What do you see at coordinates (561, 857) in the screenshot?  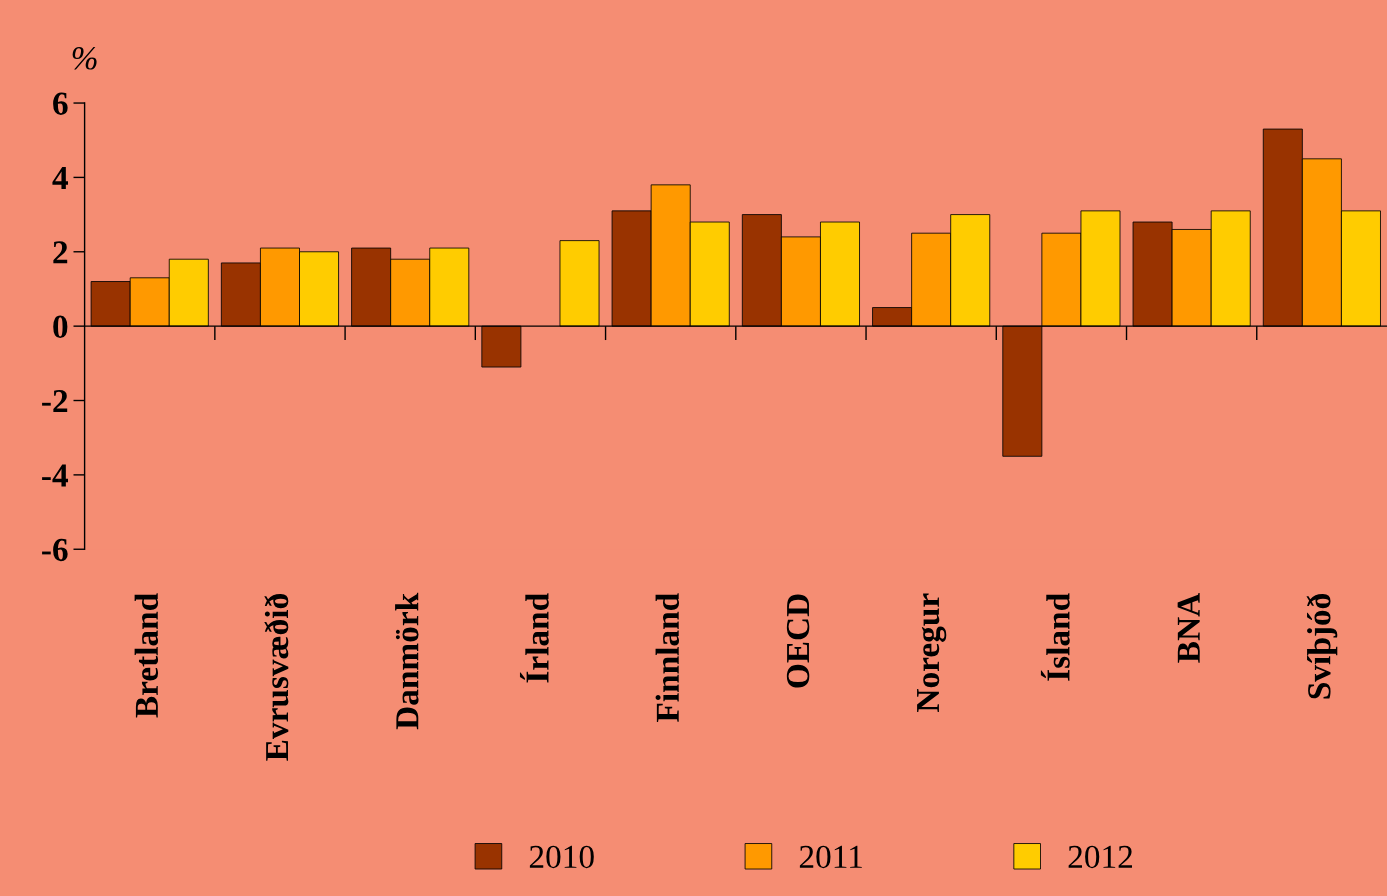 I see `legend-label: 2010` at bounding box center [561, 857].